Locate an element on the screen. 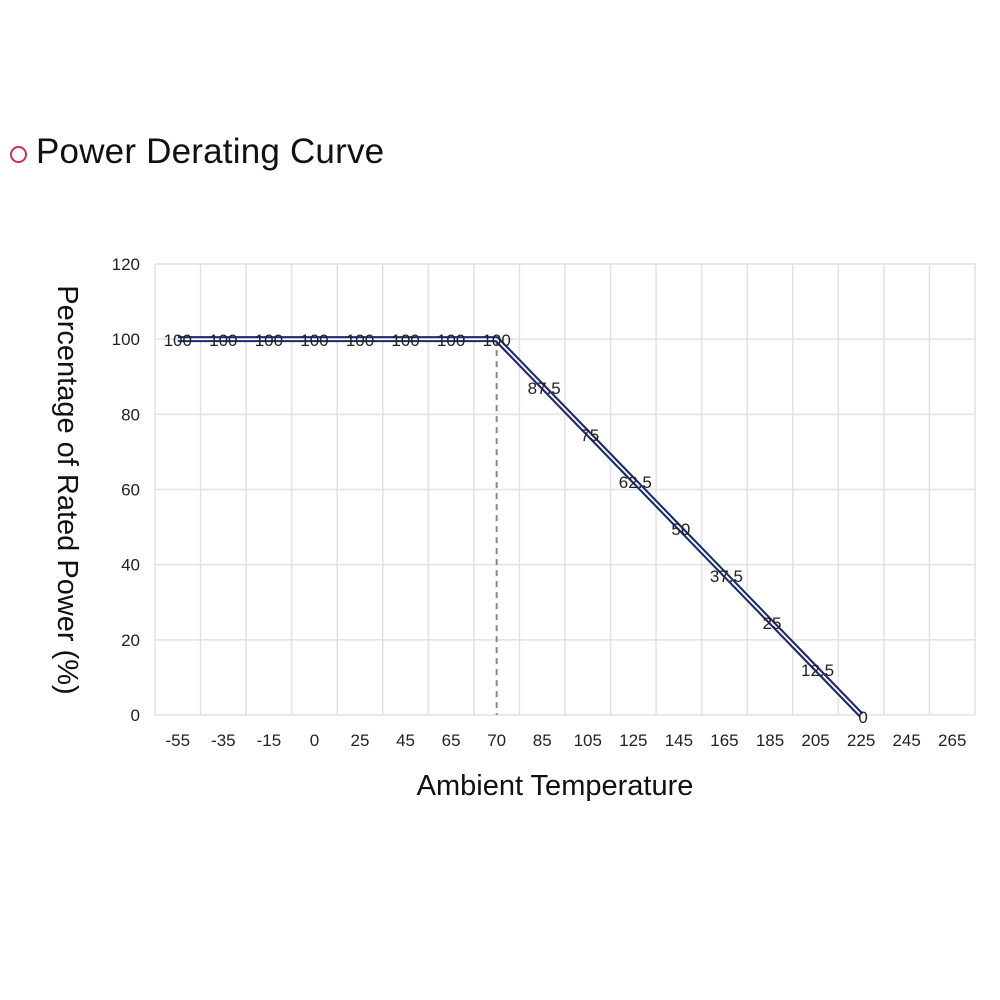 This screenshot has height=1000, width=1000. data-label: 25 is located at coordinates (772, 623).